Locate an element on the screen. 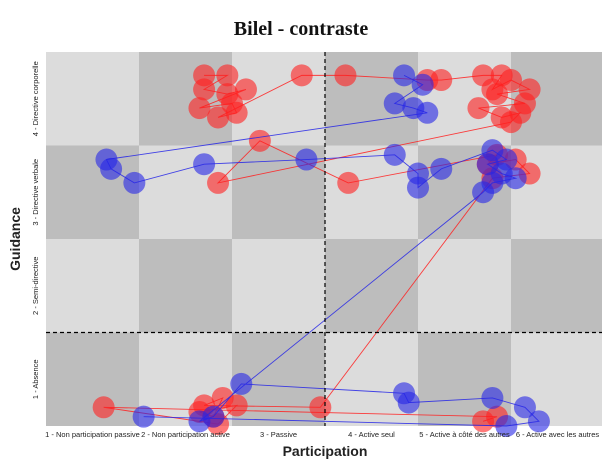  x-axis-label: Participation is located at coordinates (325, 451).